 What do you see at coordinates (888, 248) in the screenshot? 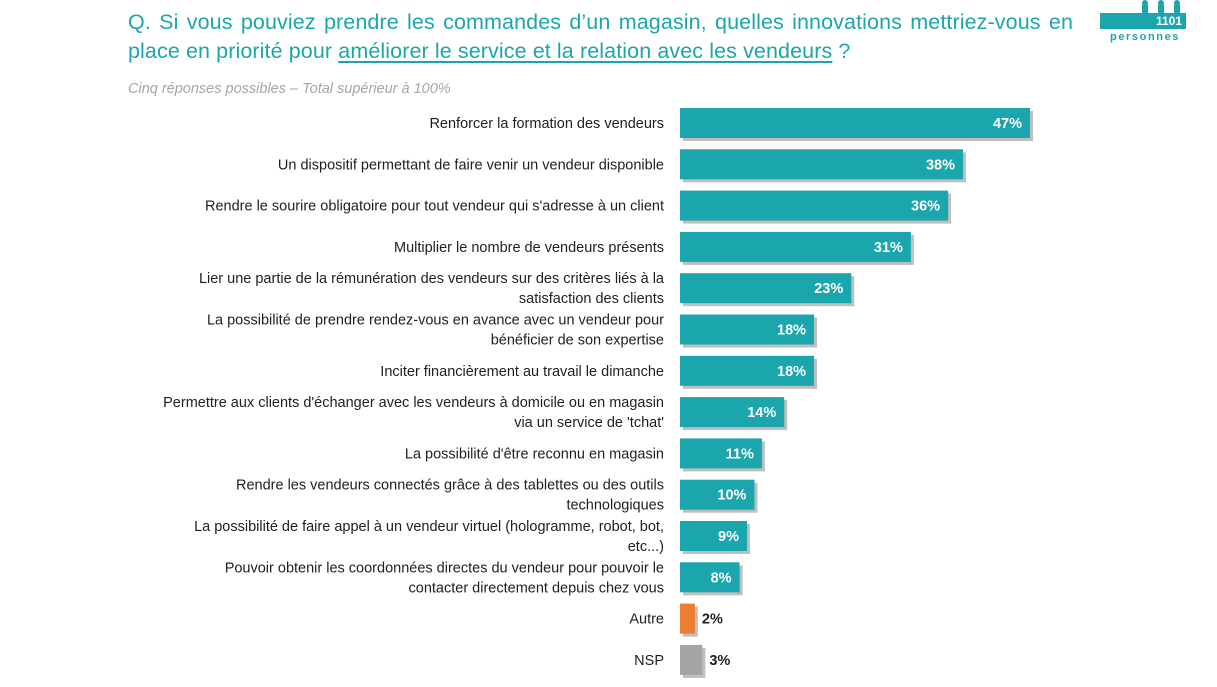
I see `data-label: 31%` at bounding box center [888, 248].